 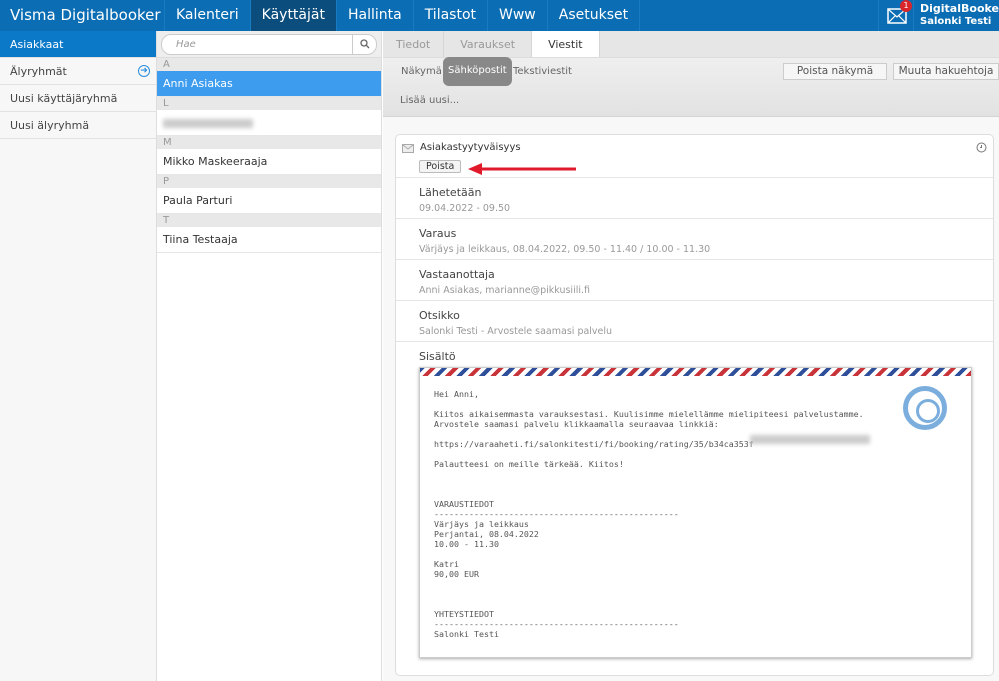 I want to click on delete-view-button: Poista näkymä, so click(x=835, y=71).